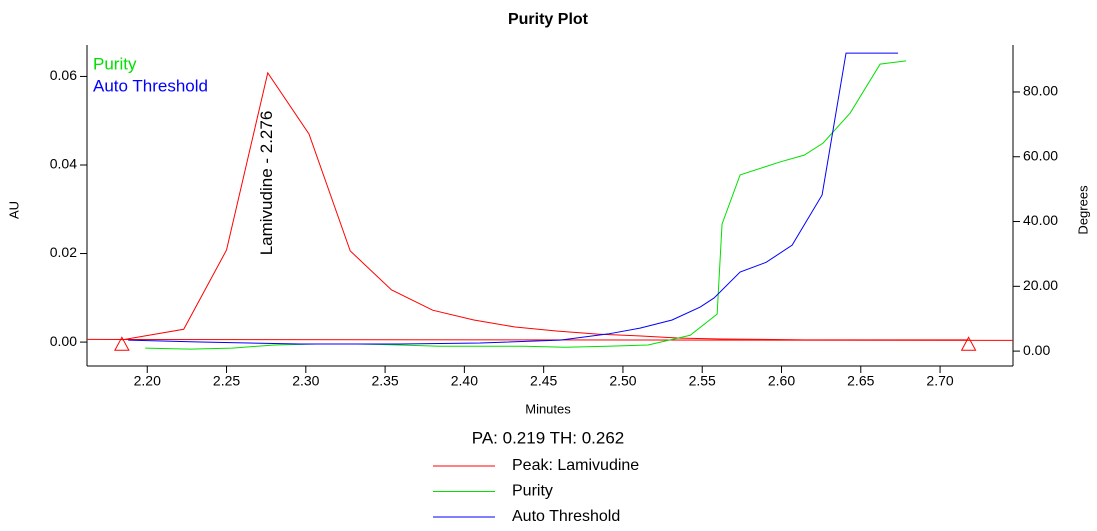 This screenshot has width=1097, height=531. I want to click on y-tick-label: 0.00, so click(63, 341).